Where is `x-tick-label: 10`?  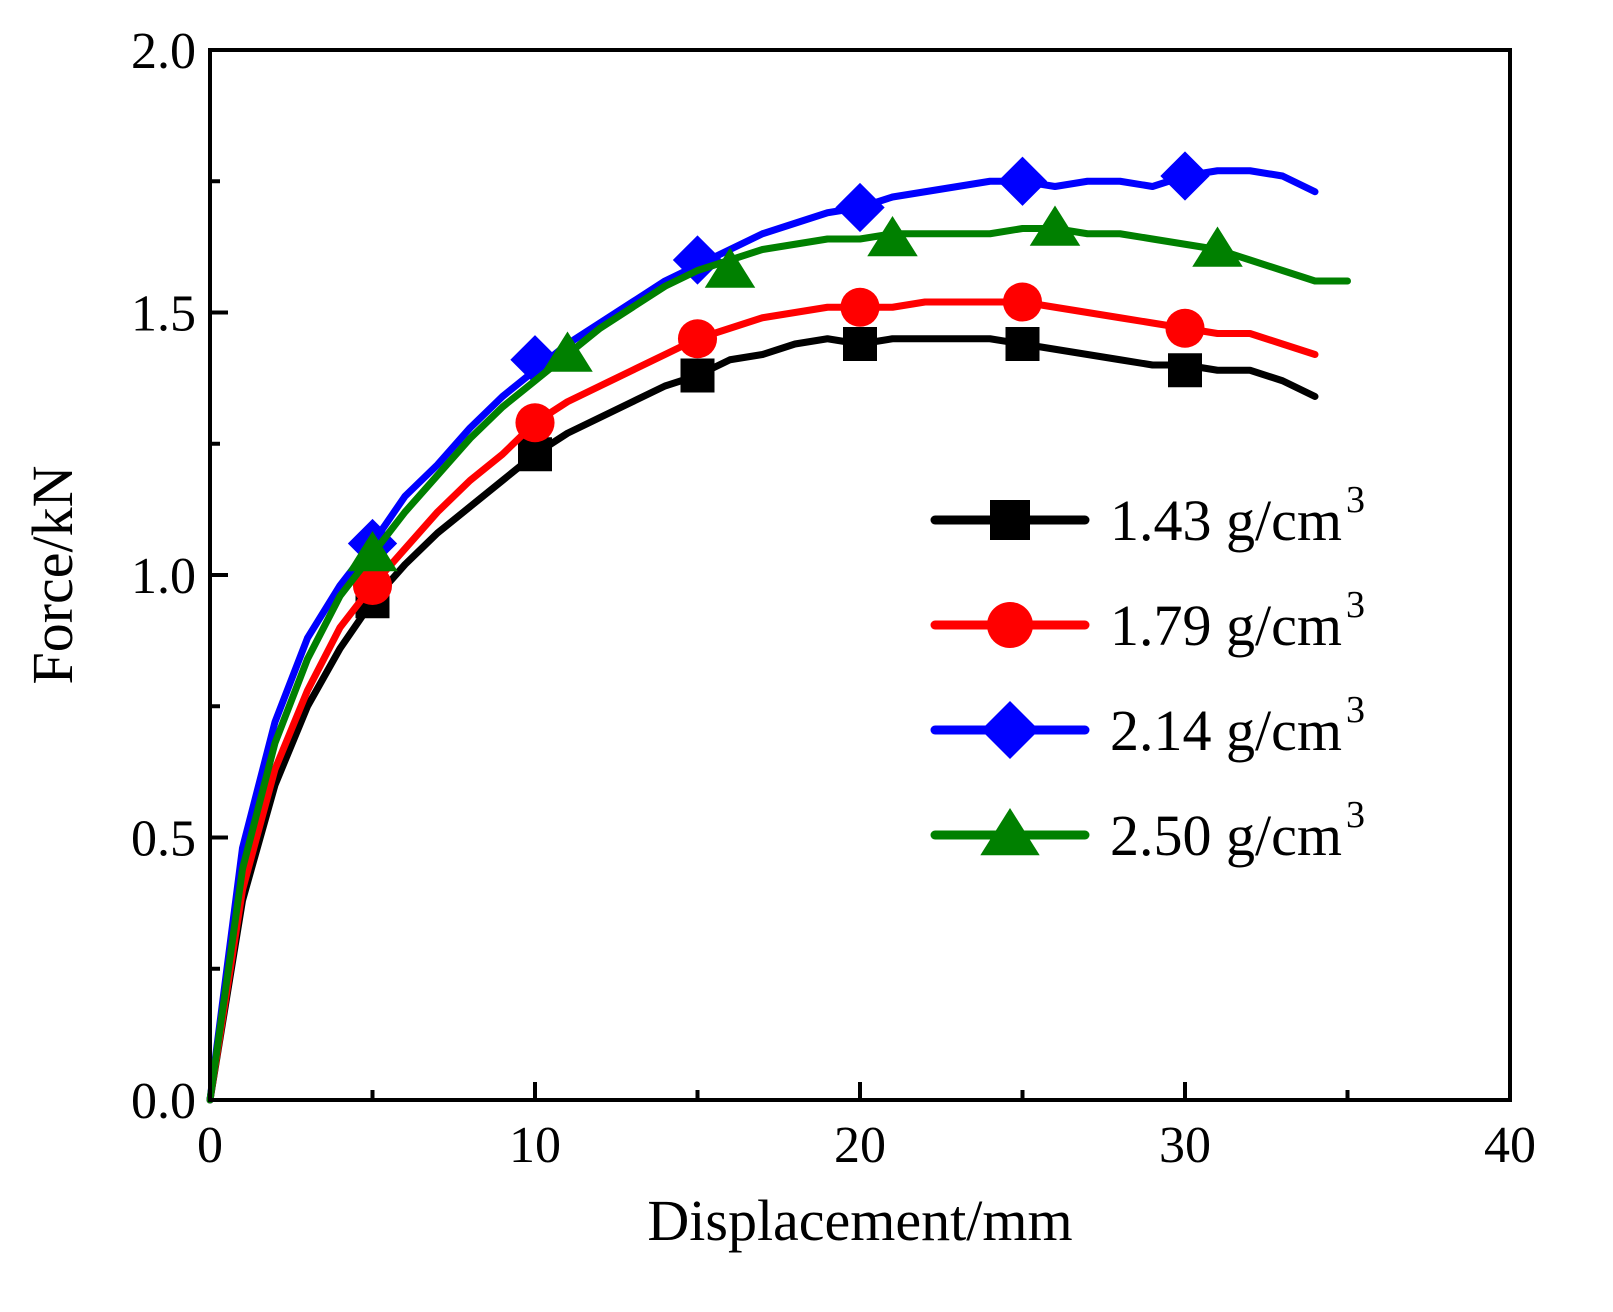
x-tick-label: 10 is located at coordinates (535, 1145).